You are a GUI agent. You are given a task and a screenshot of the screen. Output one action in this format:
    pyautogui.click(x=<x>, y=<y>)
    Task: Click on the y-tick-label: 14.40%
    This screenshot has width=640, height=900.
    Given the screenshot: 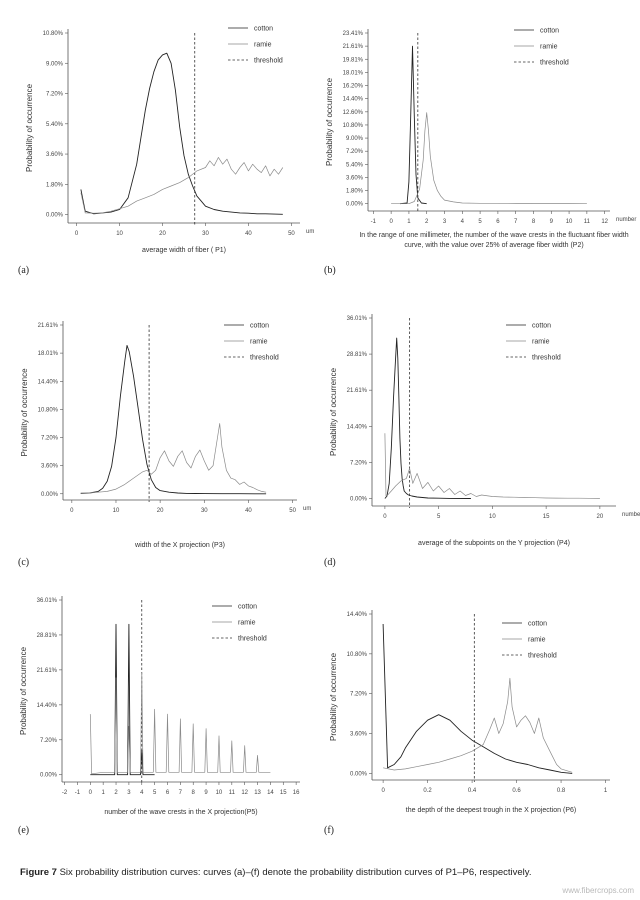 What is the action you would take?
    pyautogui.click(x=357, y=615)
    